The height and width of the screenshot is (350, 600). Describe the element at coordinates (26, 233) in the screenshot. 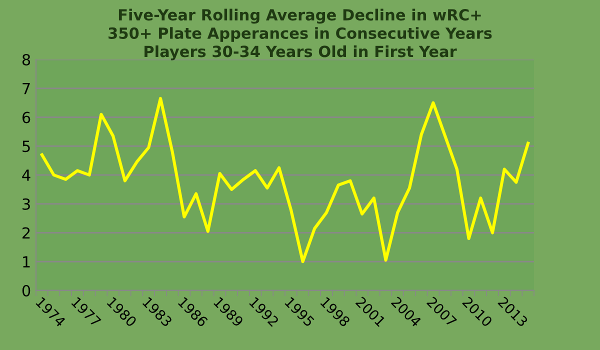

I see `y-tick-label: 2` at that location.